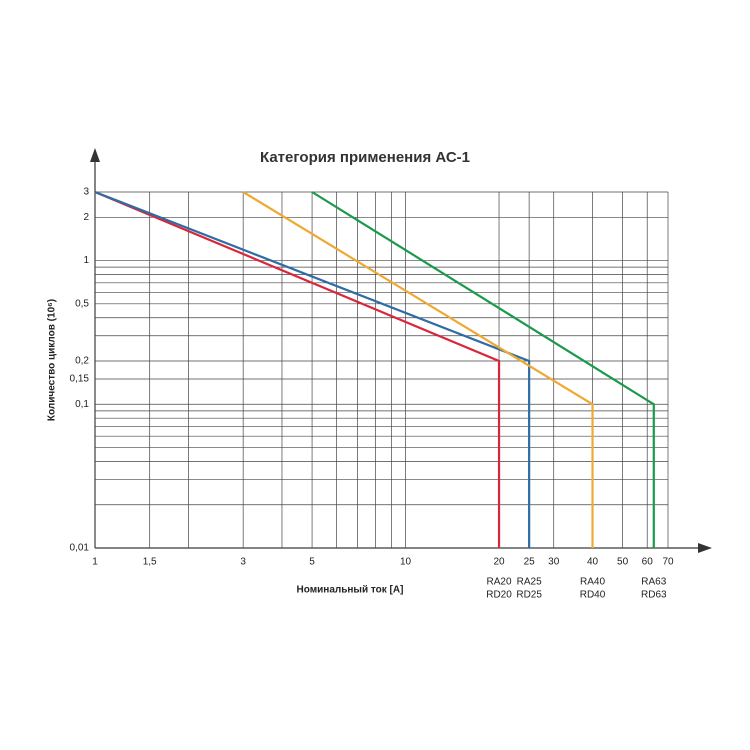 This screenshot has height=750, width=750. What do you see at coordinates (95, 155) in the screenshot?
I see `y-axis-arrow` at bounding box center [95, 155].